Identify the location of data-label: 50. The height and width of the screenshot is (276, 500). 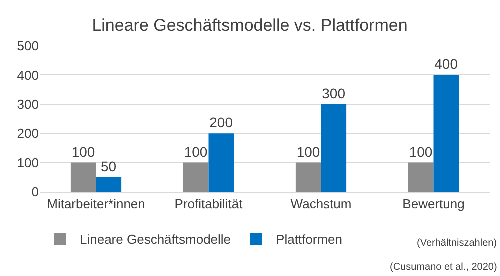
(109, 166).